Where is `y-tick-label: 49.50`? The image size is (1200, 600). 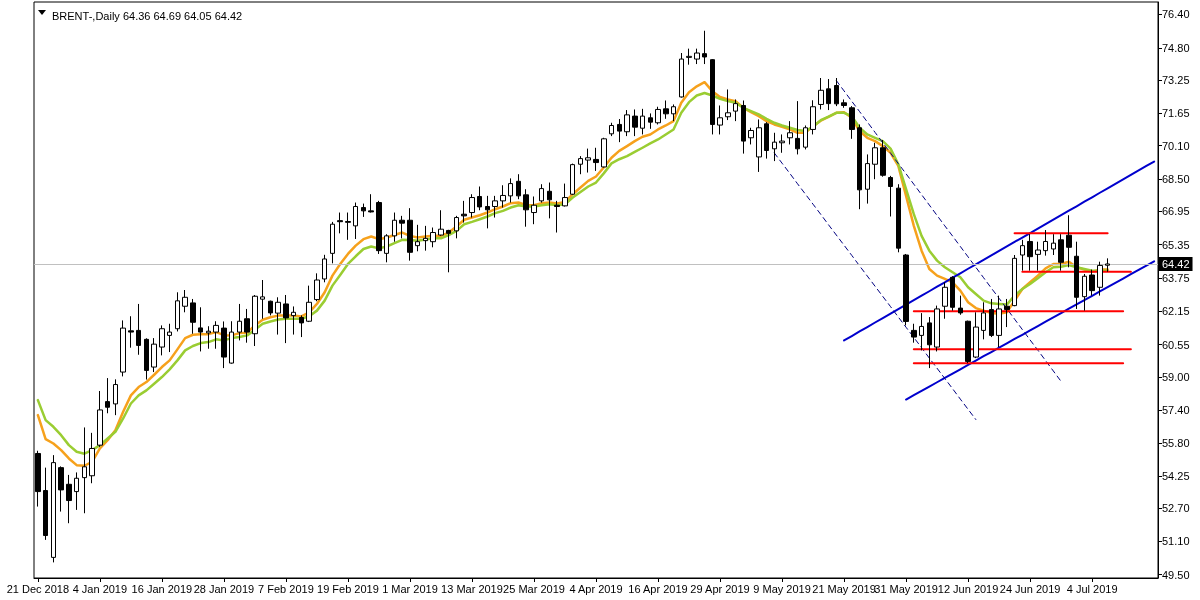 y-tick-label: 49.50 is located at coordinates (1176, 574).